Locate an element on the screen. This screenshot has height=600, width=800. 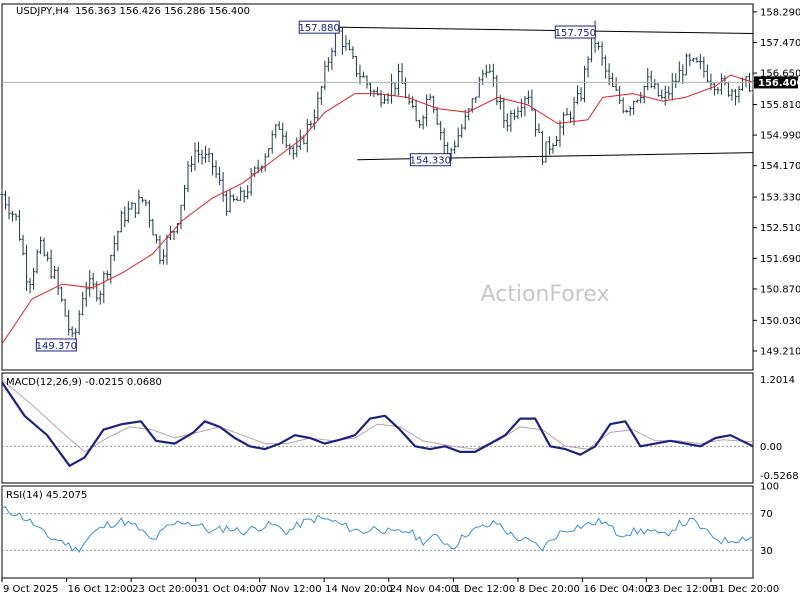
time-tick-label: 16 Oct 12:00 is located at coordinates (100, 589).